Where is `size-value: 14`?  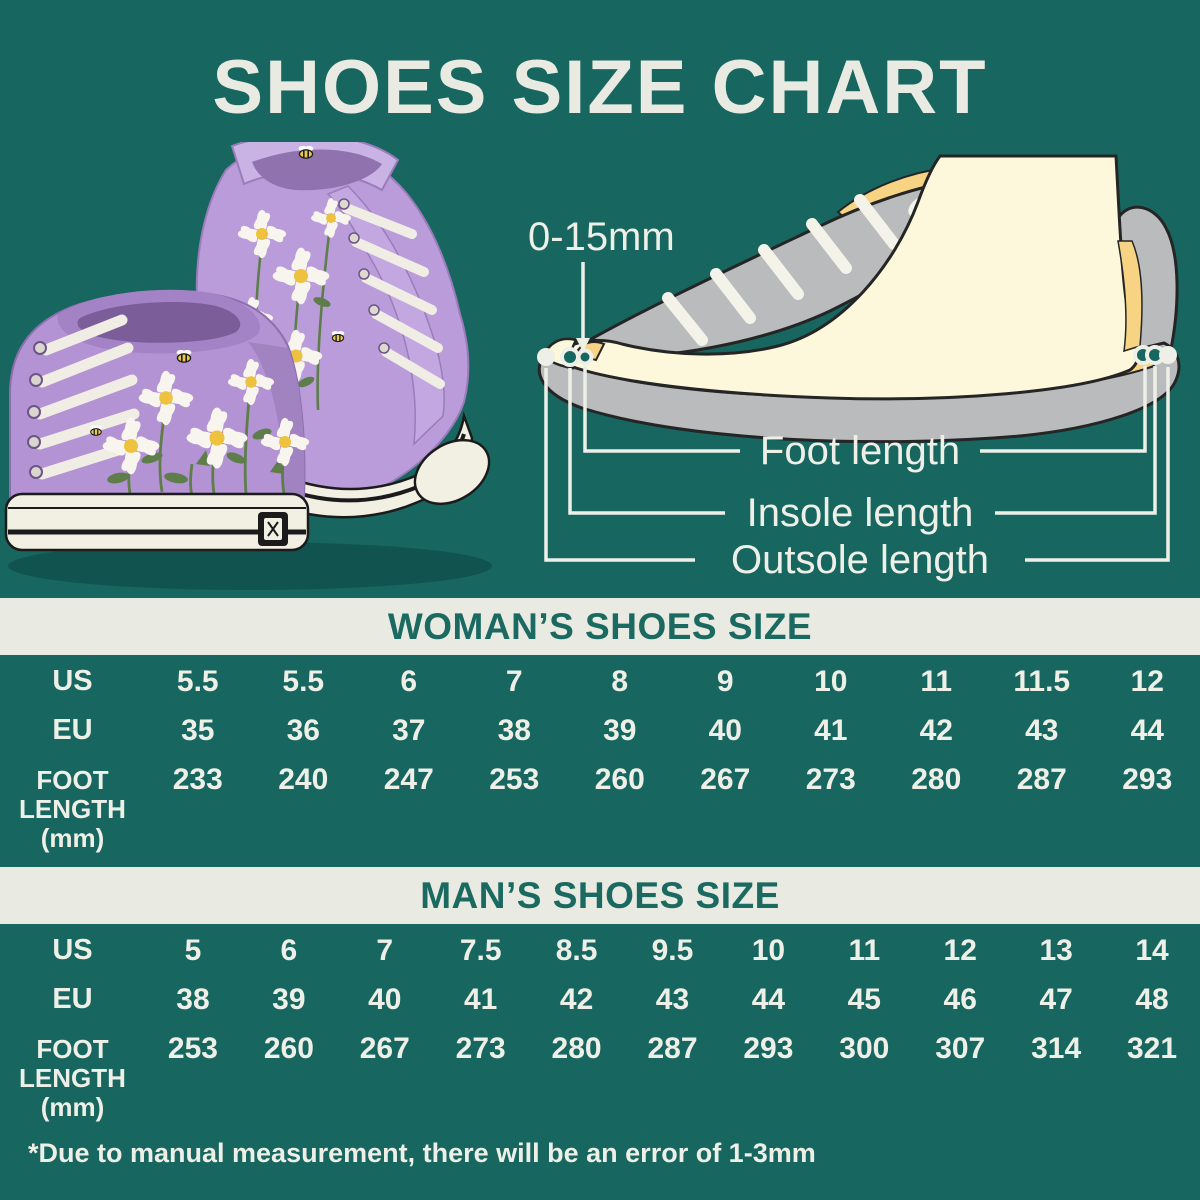
size-value: 14 is located at coordinates (1152, 950).